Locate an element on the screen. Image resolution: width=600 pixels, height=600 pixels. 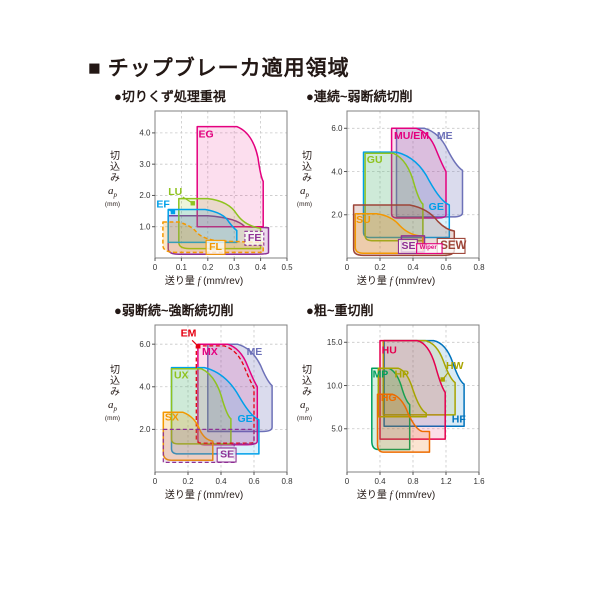
region-HP is located at coordinates (402, 392).